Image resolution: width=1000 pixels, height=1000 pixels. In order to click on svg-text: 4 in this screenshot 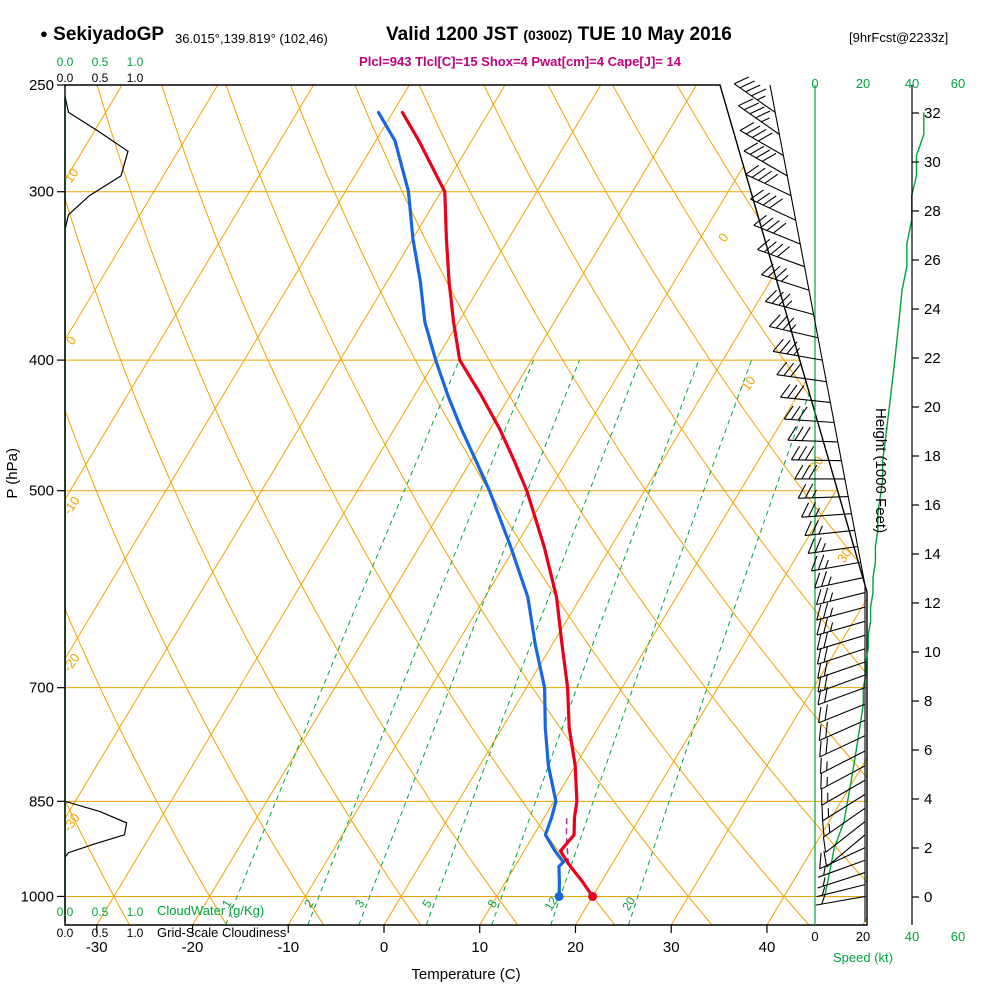, I will do `click(928, 799)`.